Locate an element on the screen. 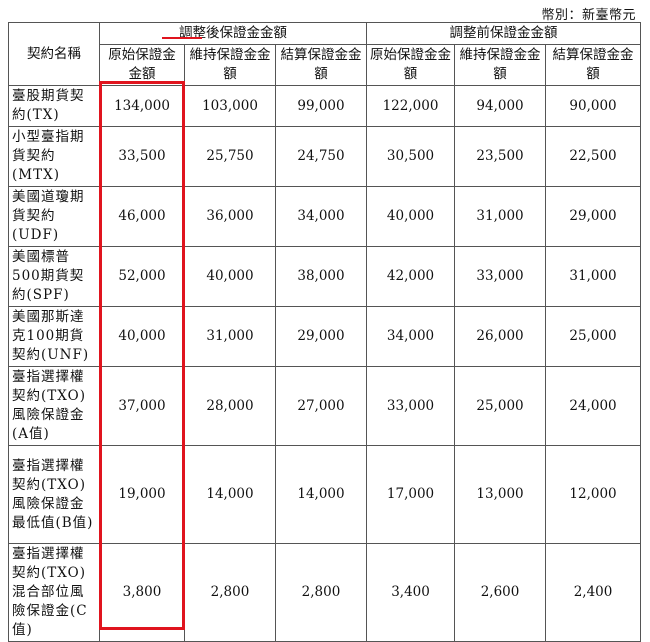 This screenshot has width=650, height=642. before-initial-margin: 17,000 is located at coordinates (411, 494).